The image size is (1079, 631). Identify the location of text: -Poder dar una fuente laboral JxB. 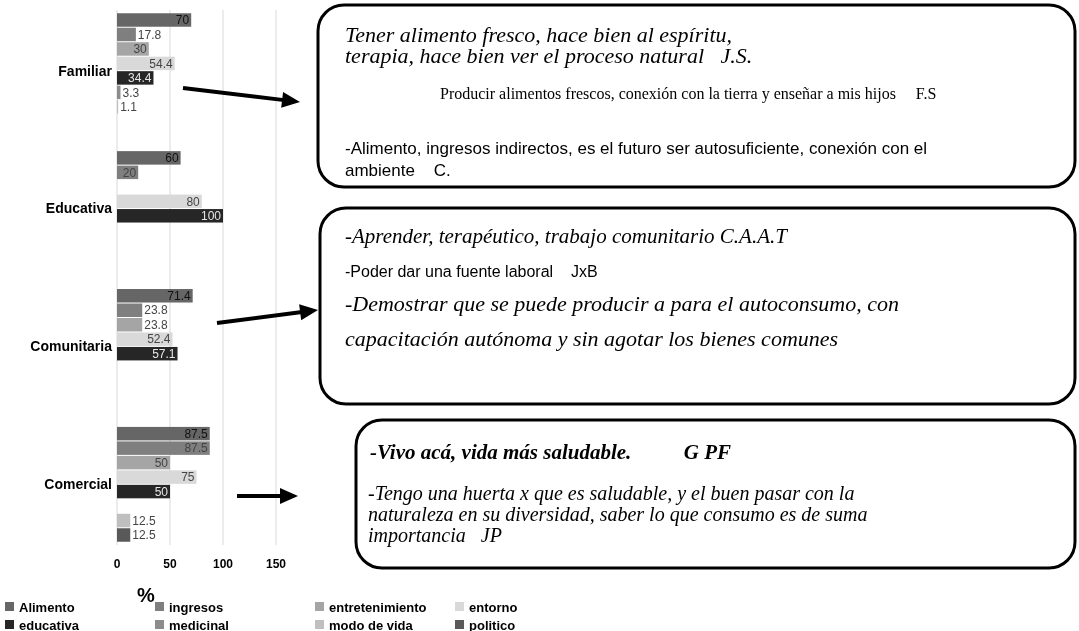
(471, 271).